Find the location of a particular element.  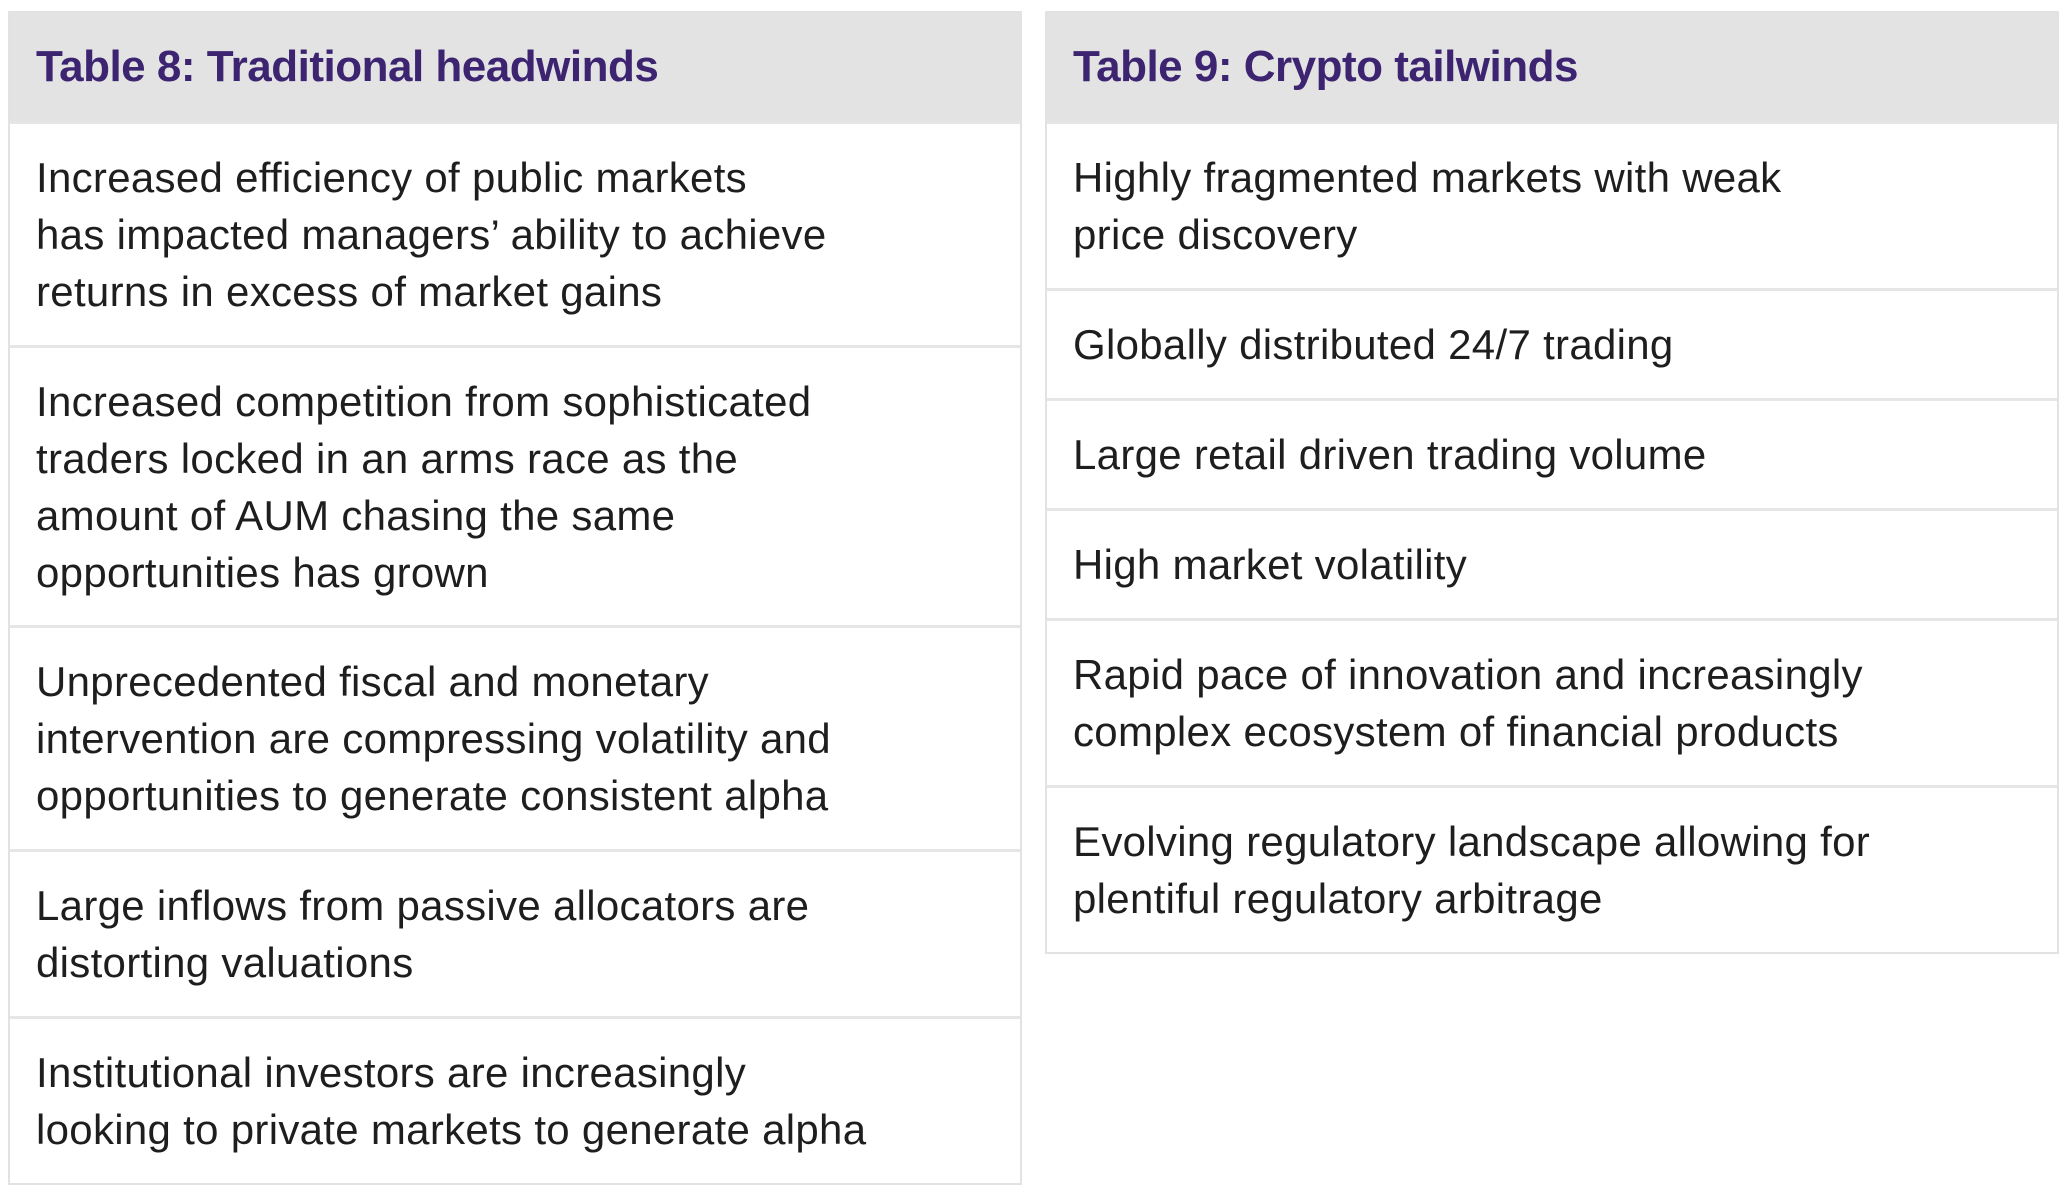

table-row: Globally distributed 24/7 trading is located at coordinates (1552, 343).